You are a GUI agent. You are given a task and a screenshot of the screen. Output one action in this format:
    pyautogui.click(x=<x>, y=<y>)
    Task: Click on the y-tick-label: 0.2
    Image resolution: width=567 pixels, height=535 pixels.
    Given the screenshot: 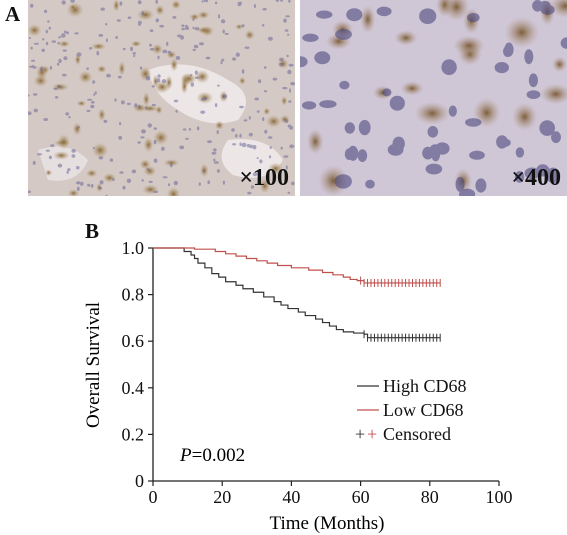 What is the action you would take?
    pyautogui.click(x=133, y=434)
    